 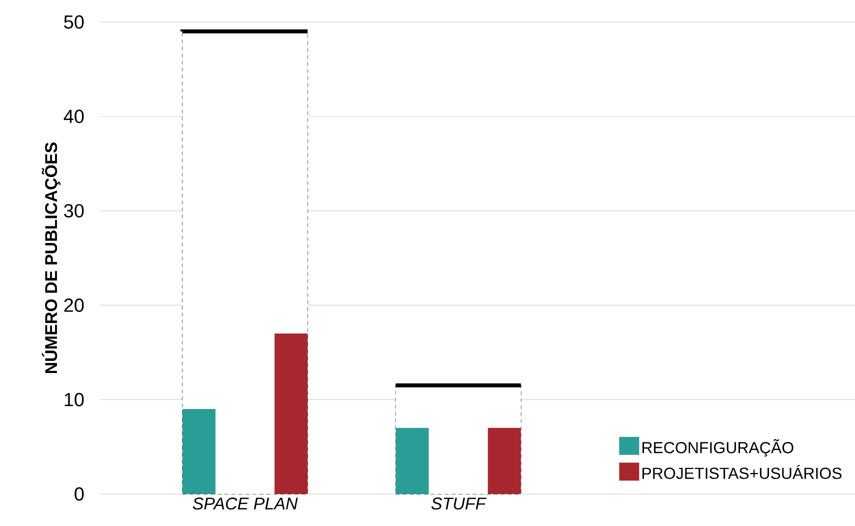 I want to click on x-tick-label: SPACE PLAN, so click(x=245, y=504).